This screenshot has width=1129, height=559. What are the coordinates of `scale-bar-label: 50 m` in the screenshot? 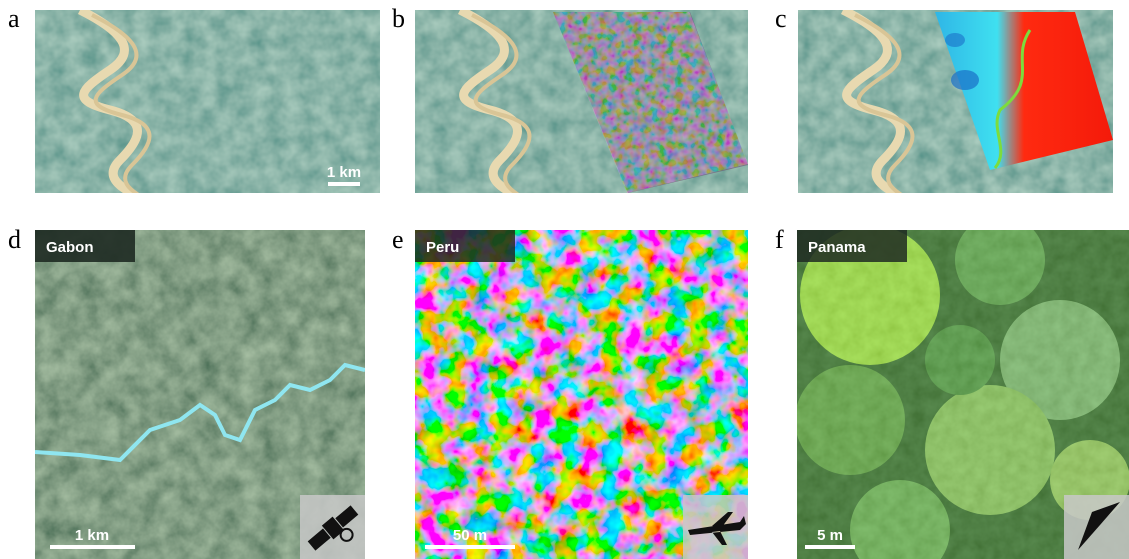 It's located at (470, 535).